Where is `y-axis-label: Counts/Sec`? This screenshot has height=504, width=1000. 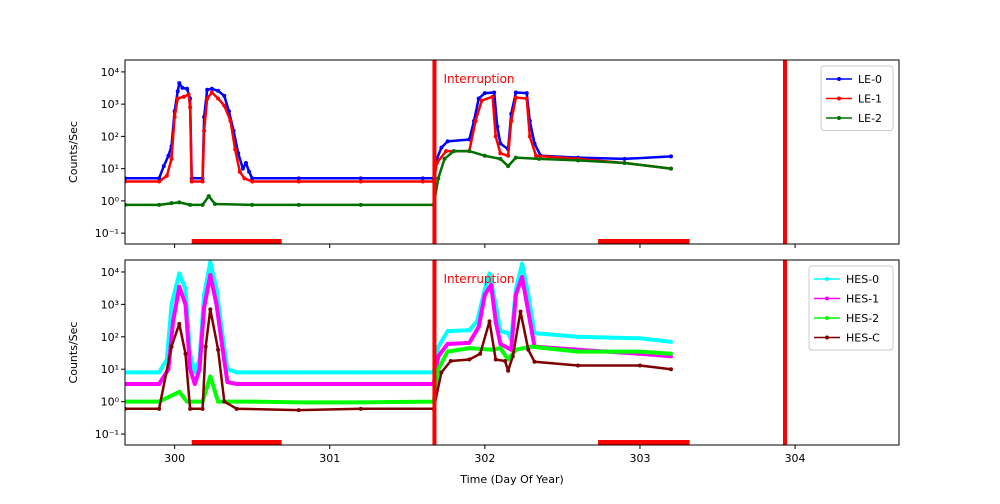 y-axis-label: Counts/Sec is located at coordinates (73, 152).